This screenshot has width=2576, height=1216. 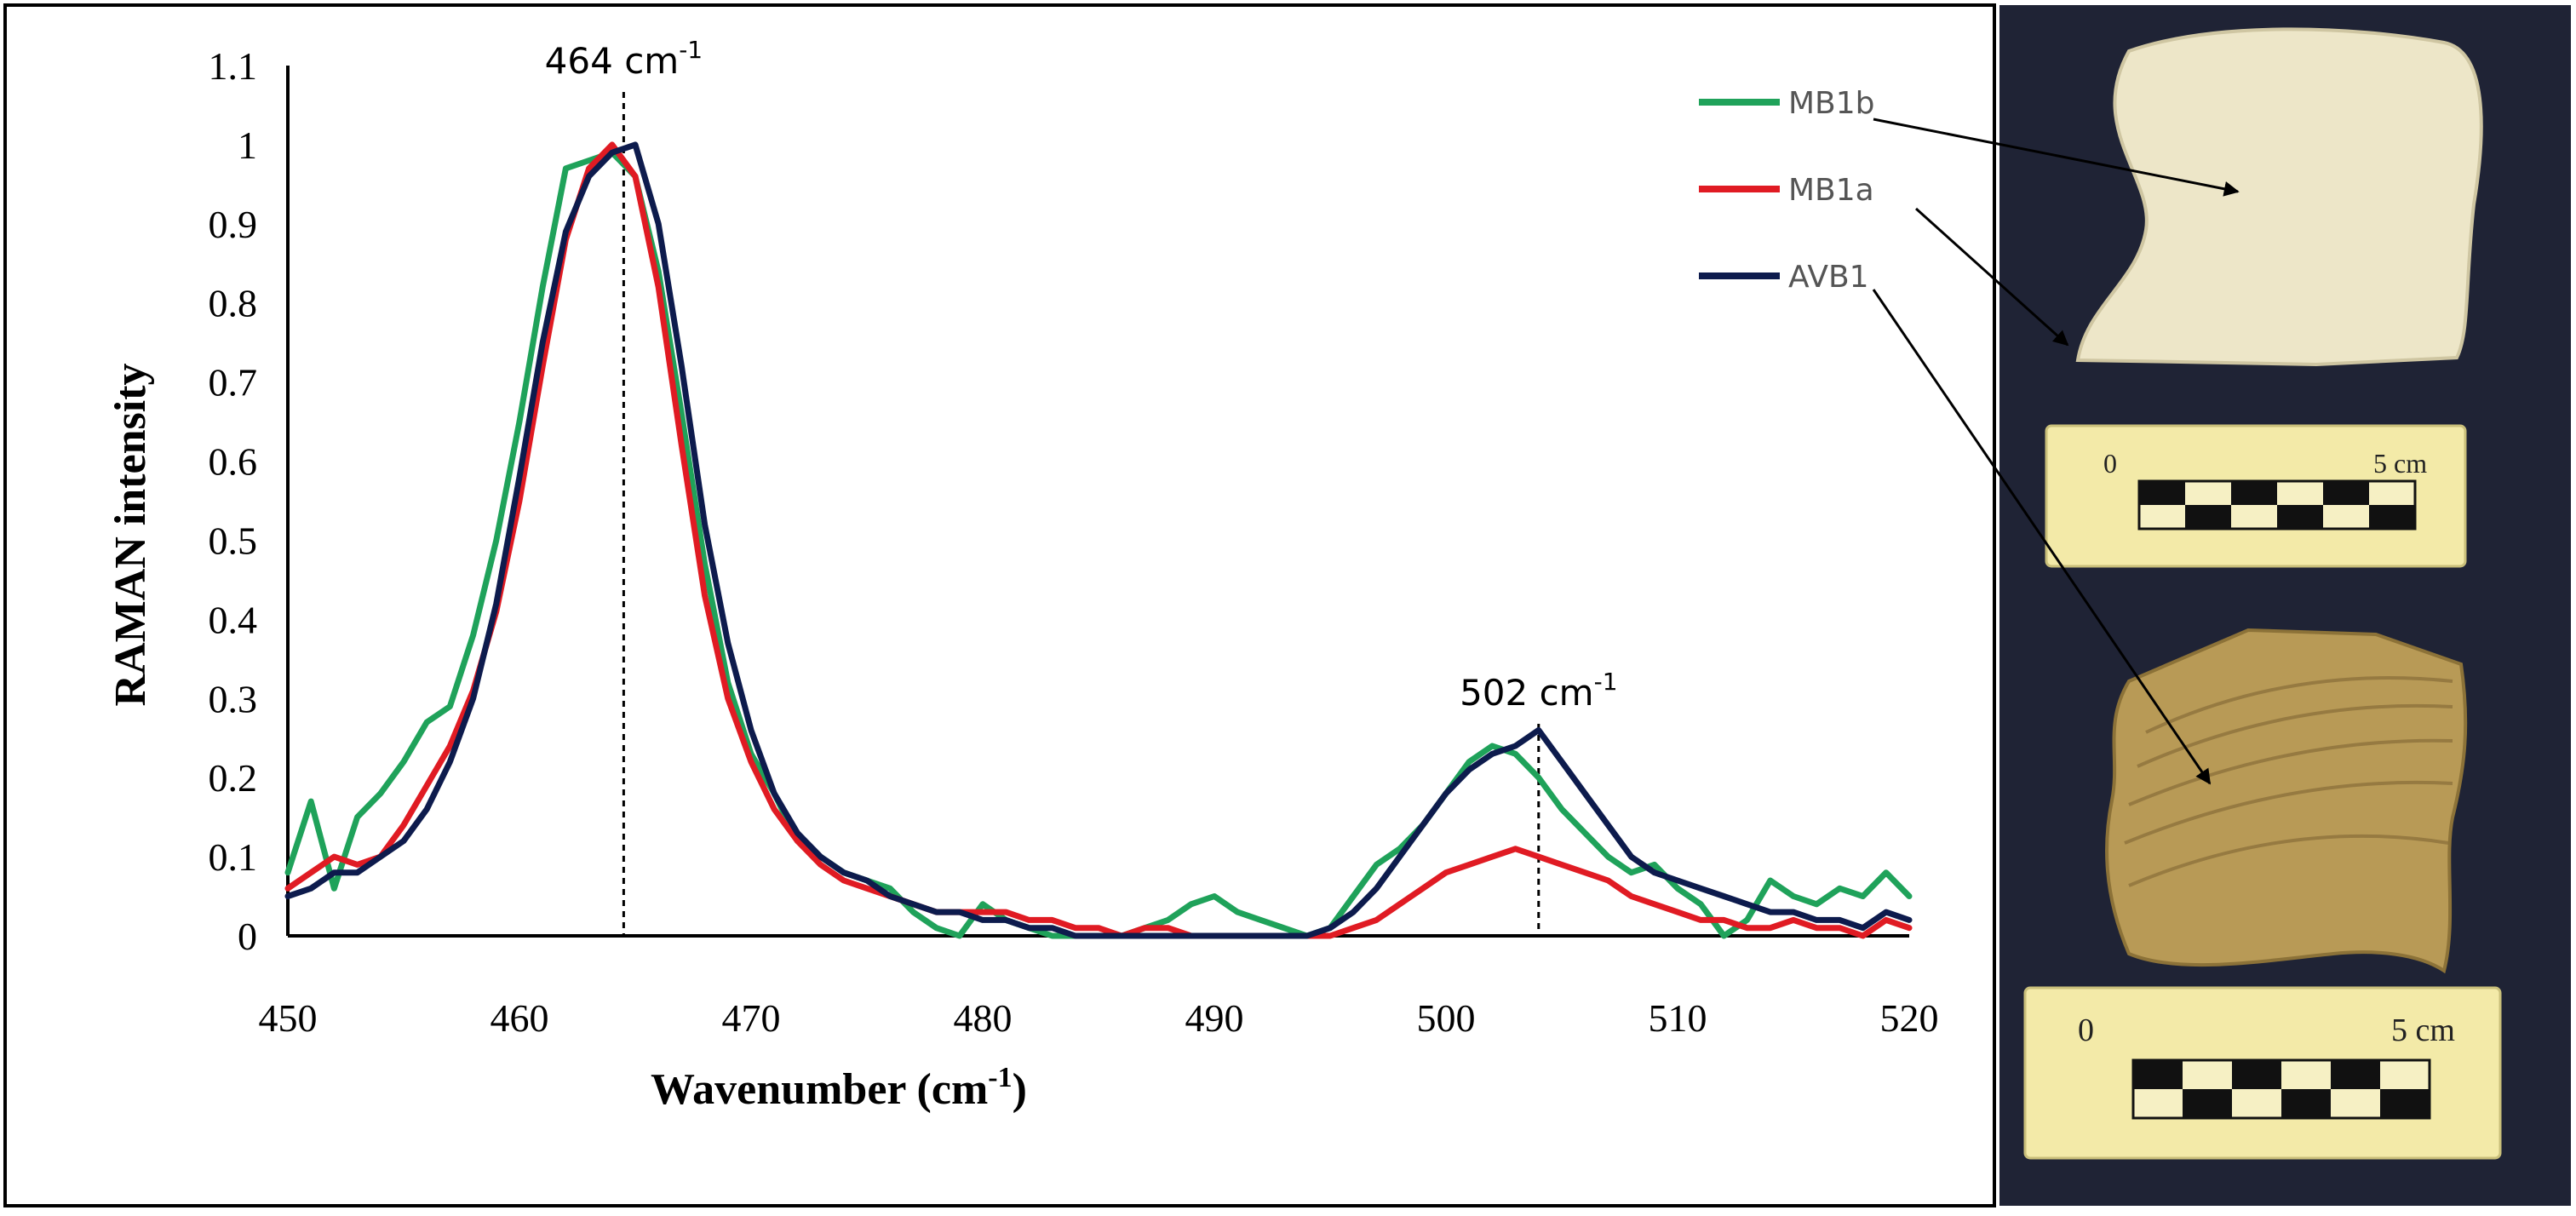 What do you see at coordinates (520, 1018) in the screenshot?
I see `x-tick-label: 460` at bounding box center [520, 1018].